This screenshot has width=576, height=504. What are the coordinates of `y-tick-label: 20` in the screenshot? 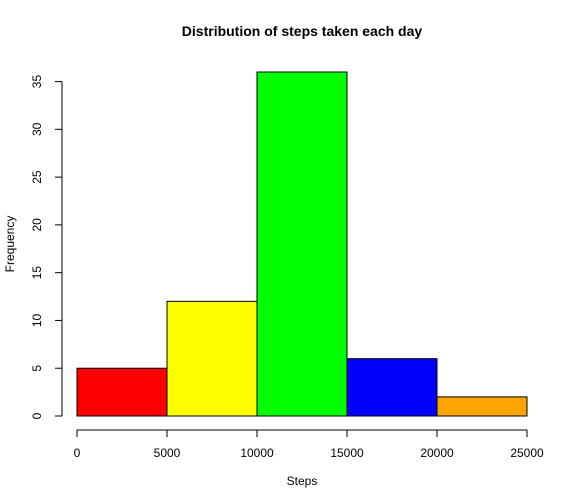 It's located at (37, 225).